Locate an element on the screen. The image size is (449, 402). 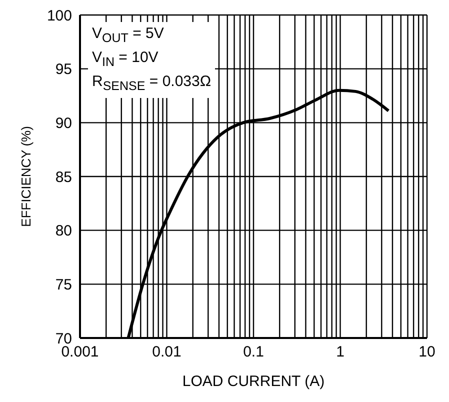
x-tick-label: 10 is located at coordinates (427, 352).